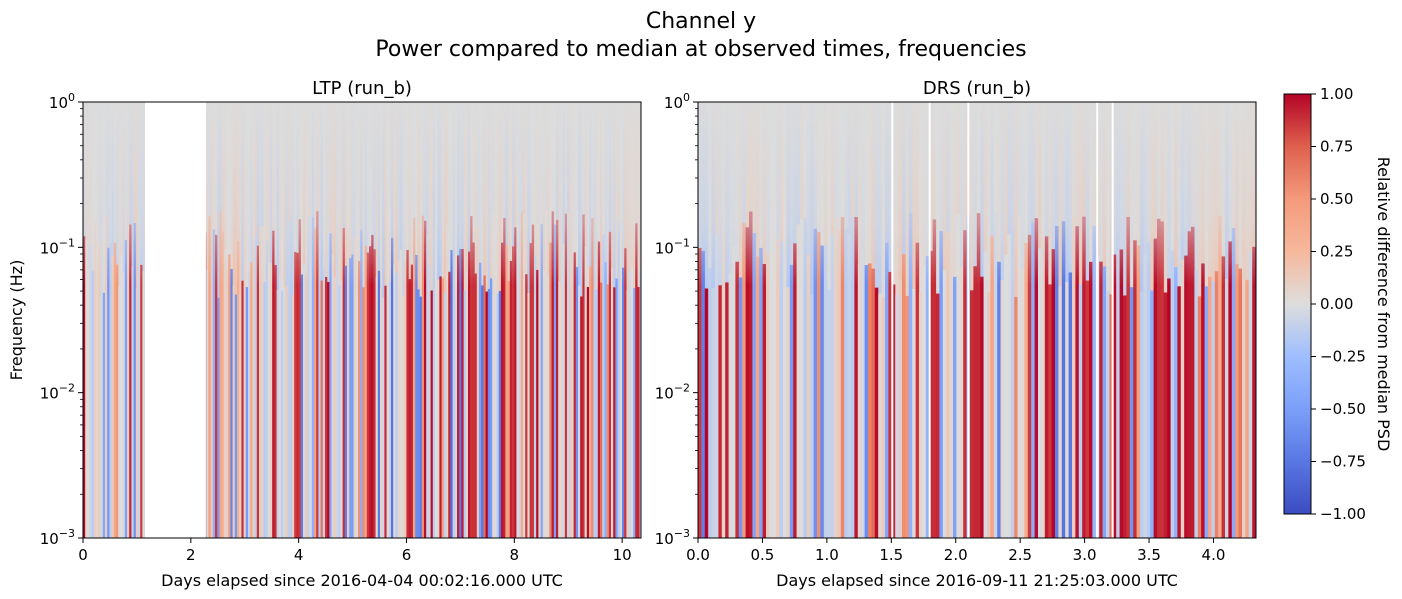 This screenshot has width=1402, height=599. Describe the element at coordinates (977, 88) in the screenshot. I see `drs-panel-title: DRS (run_b)` at that location.